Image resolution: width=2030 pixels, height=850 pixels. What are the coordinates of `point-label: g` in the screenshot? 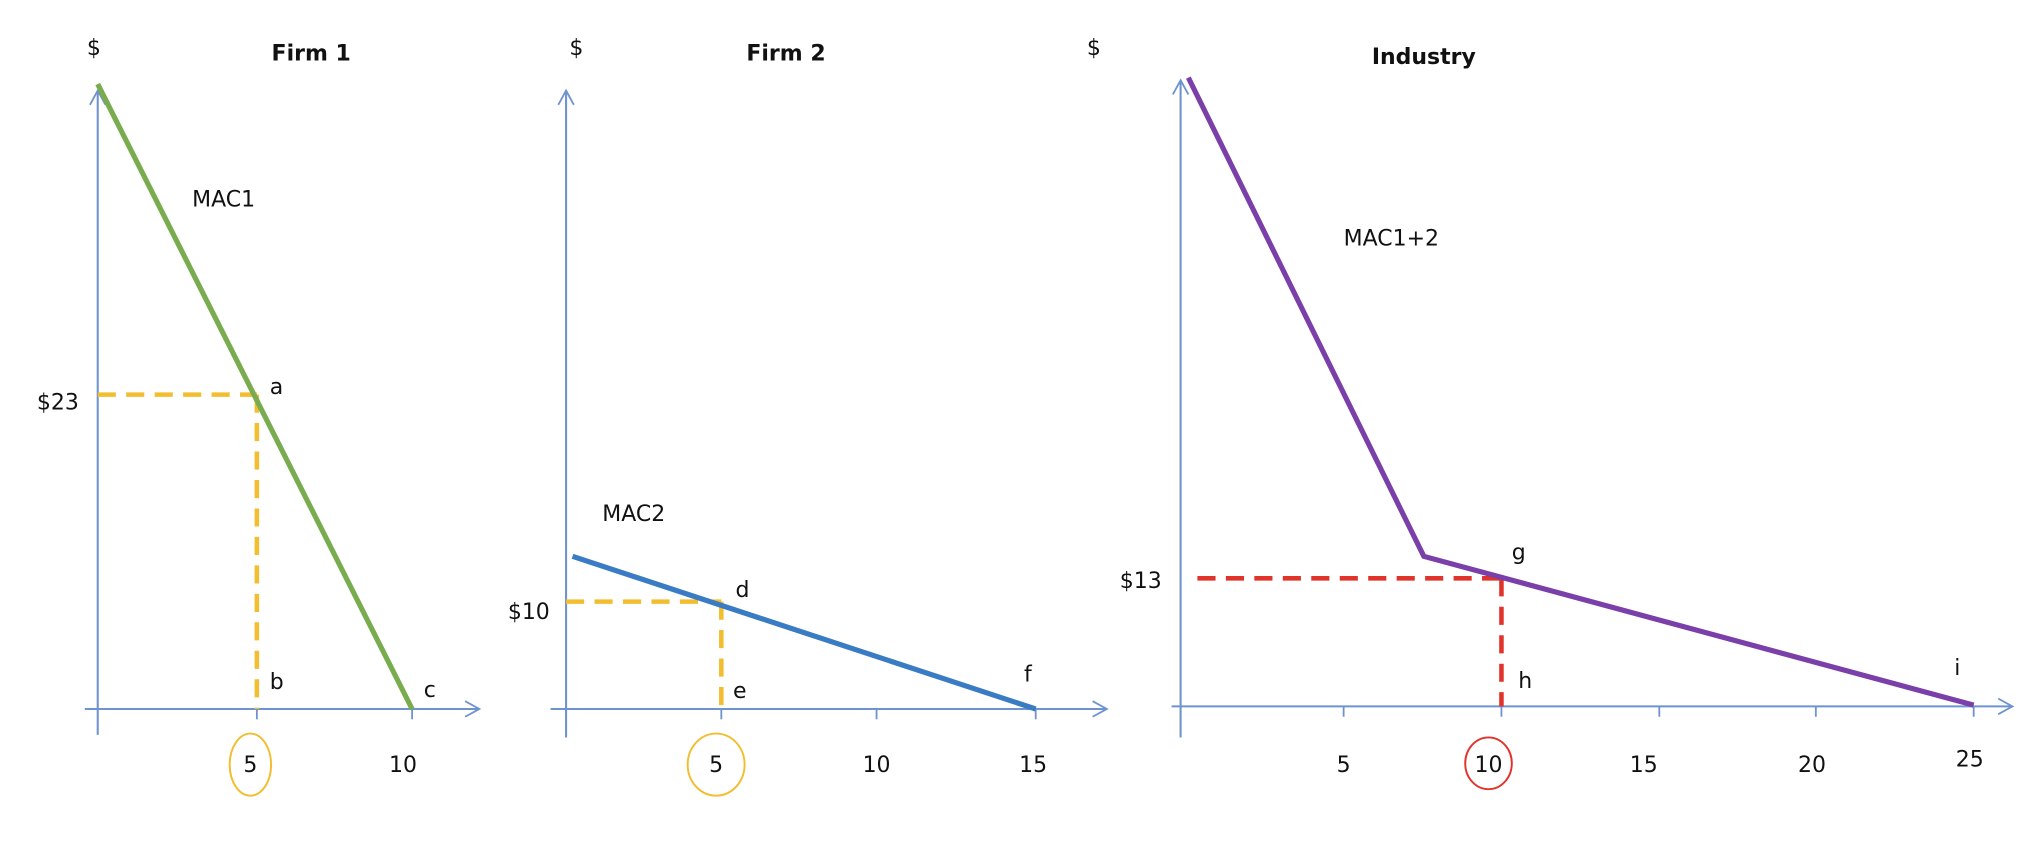 It's located at (1519, 553).